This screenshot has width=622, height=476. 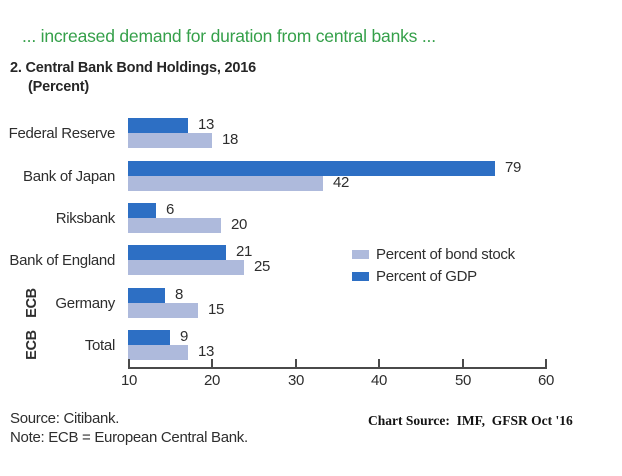 I want to click on category-label: Riksbank, so click(x=85, y=218).